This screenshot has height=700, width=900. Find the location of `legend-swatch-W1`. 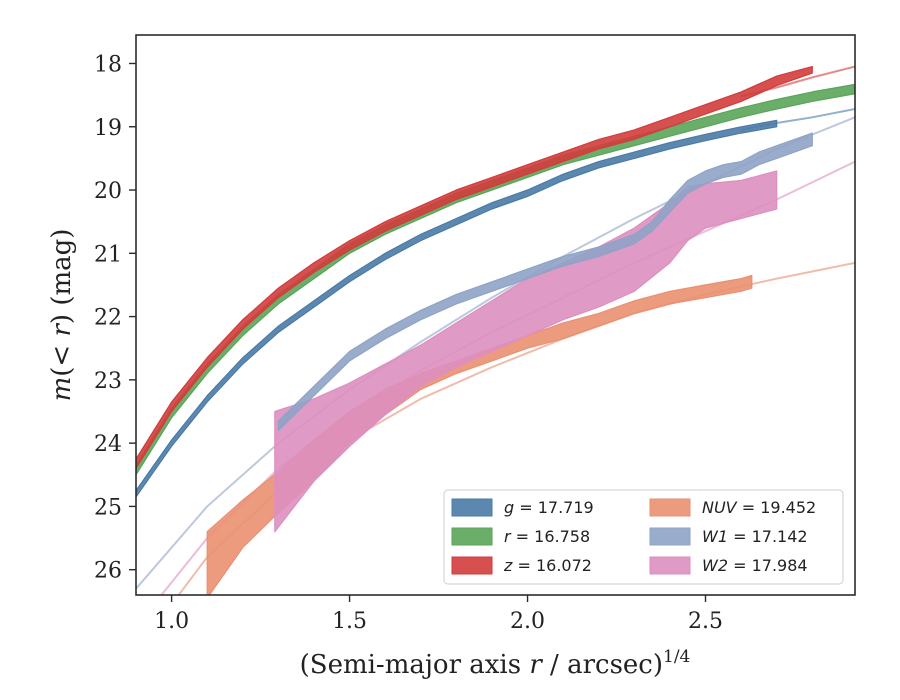

legend-swatch-W1 is located at coordinates (670, 536).